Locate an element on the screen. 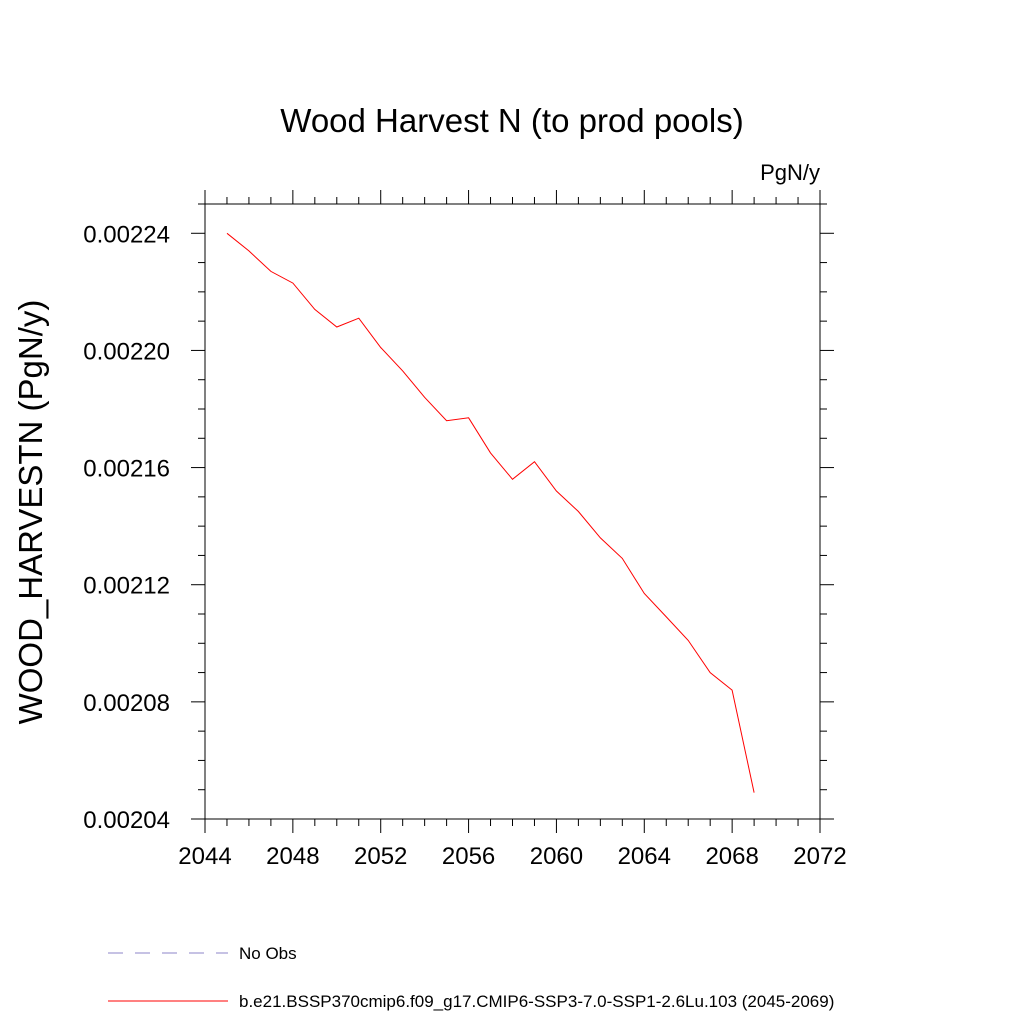  y-tick-label: 0.00208 is located at coordinates (126, 703).